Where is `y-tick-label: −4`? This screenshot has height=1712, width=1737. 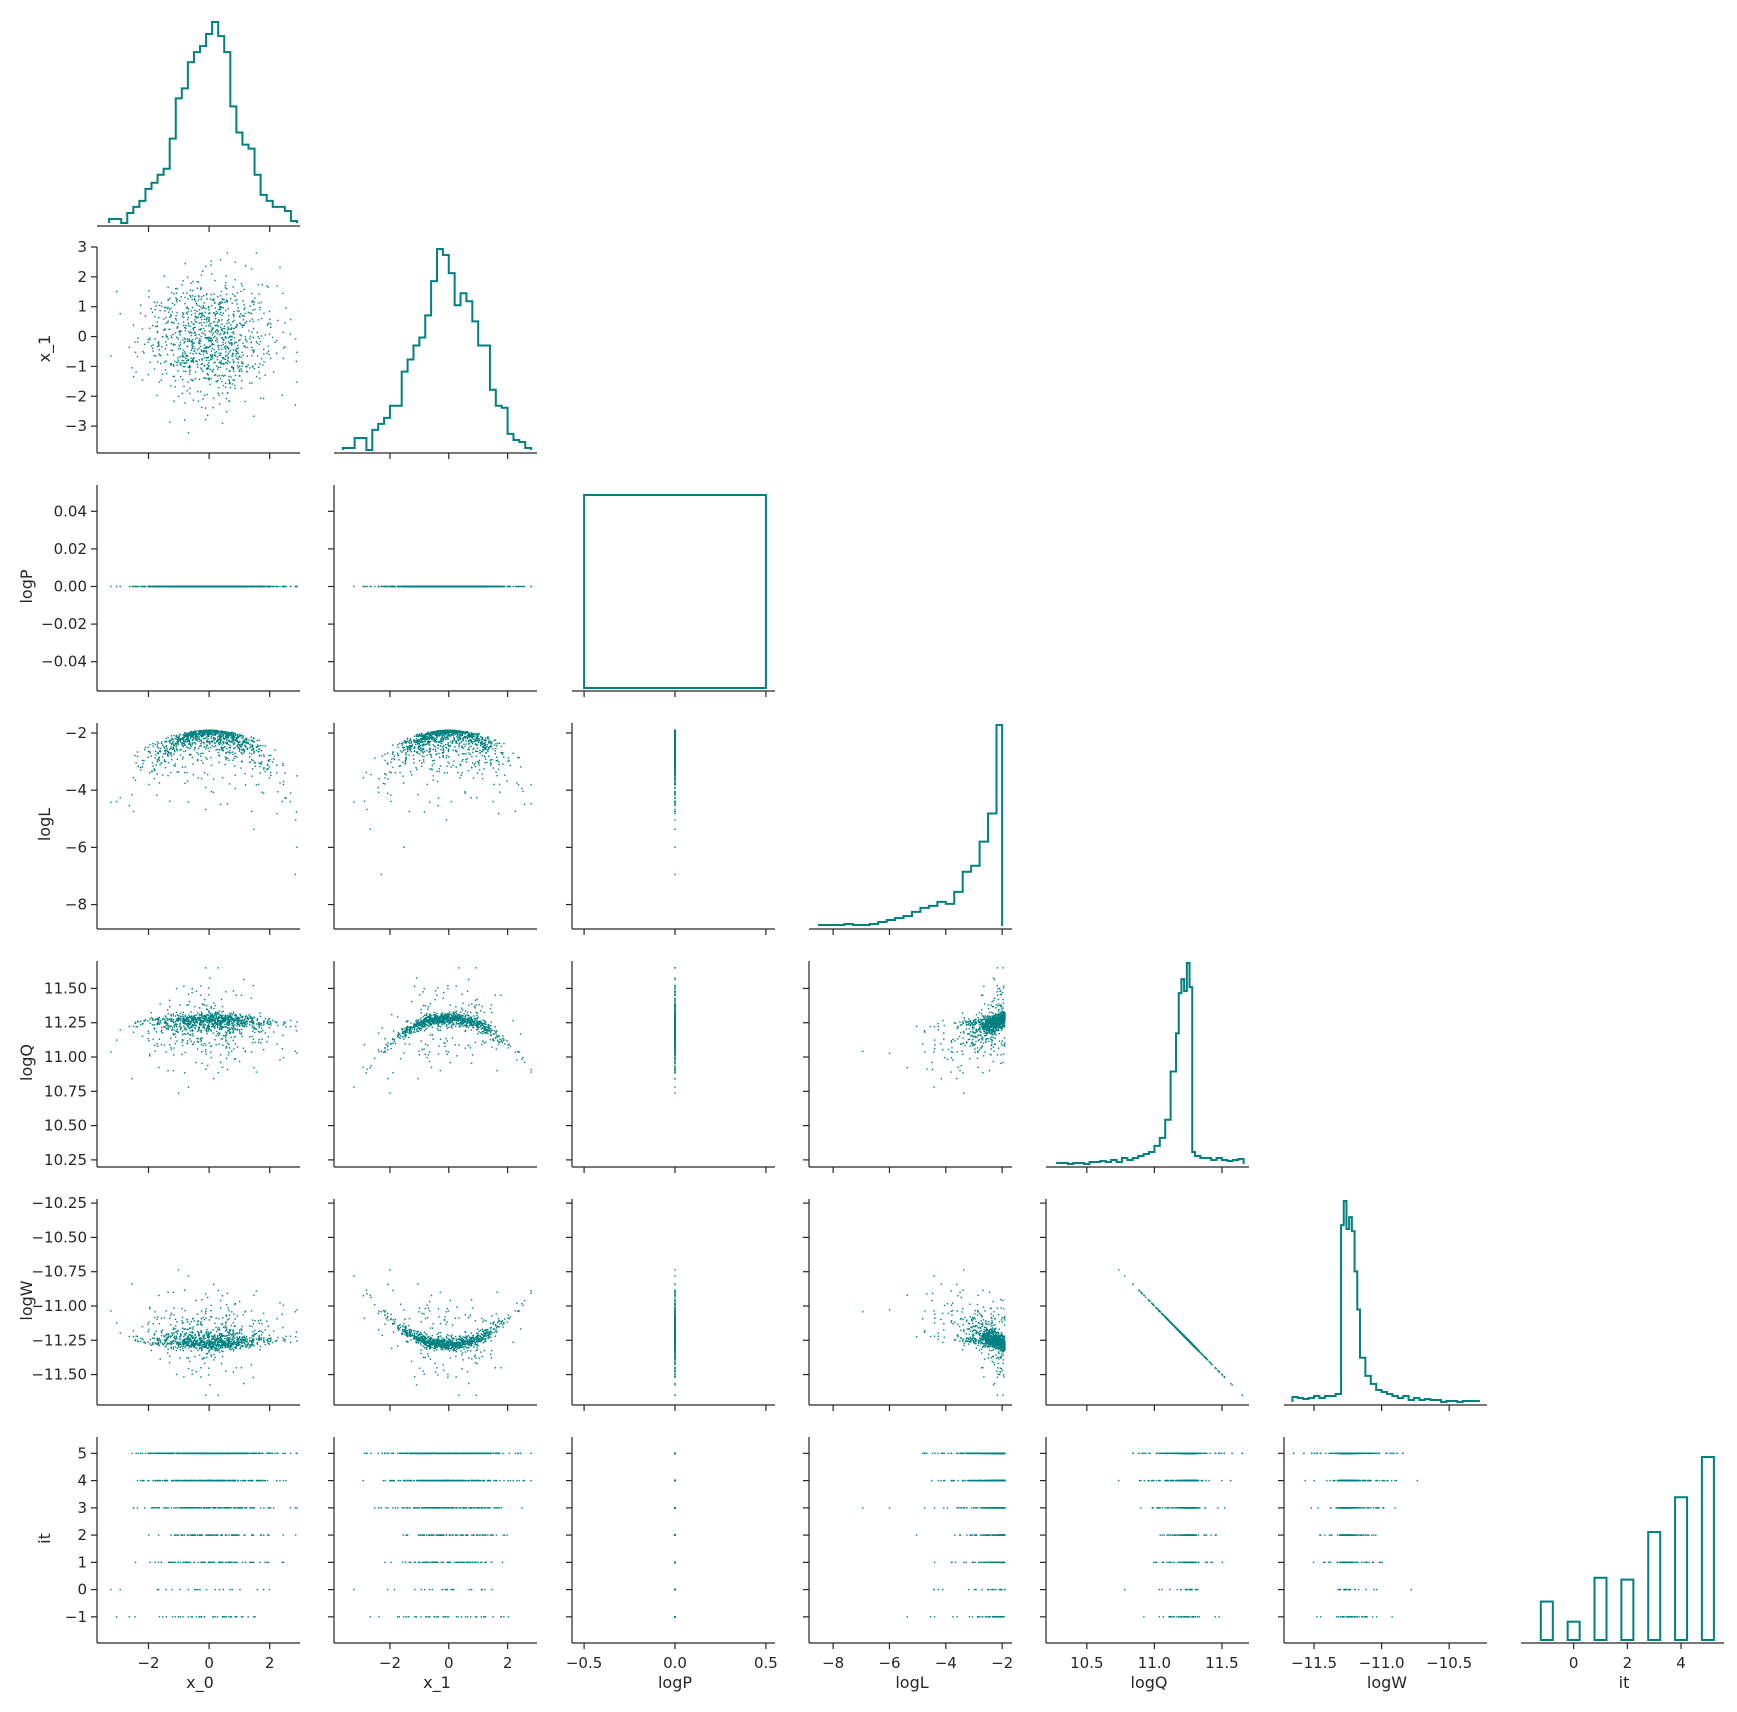 y-tick-label: −4 is located at coordinates (76, 790).